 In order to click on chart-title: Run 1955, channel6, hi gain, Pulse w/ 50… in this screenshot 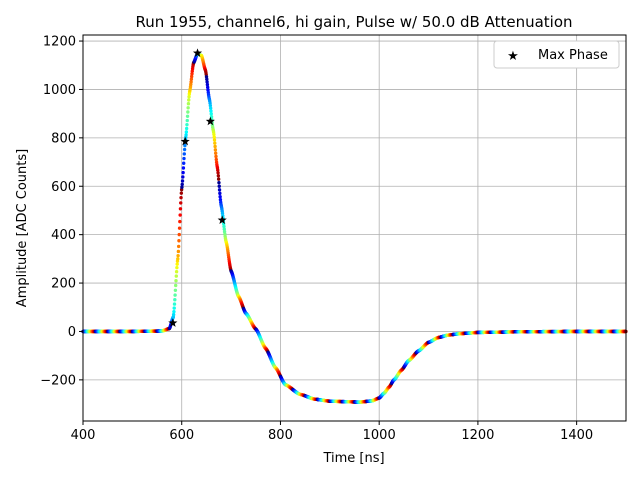, I will do `click(353, 22)`.